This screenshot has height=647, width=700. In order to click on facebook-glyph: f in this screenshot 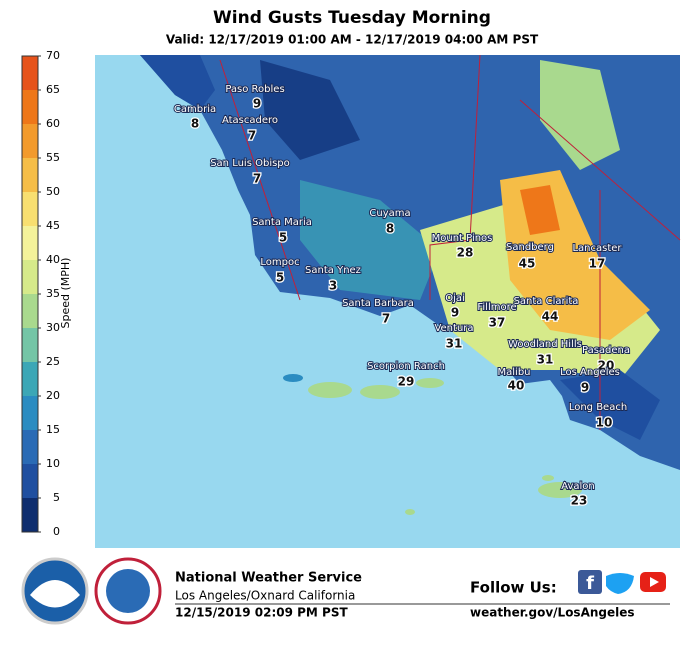, I will do `click(590, 583)`.